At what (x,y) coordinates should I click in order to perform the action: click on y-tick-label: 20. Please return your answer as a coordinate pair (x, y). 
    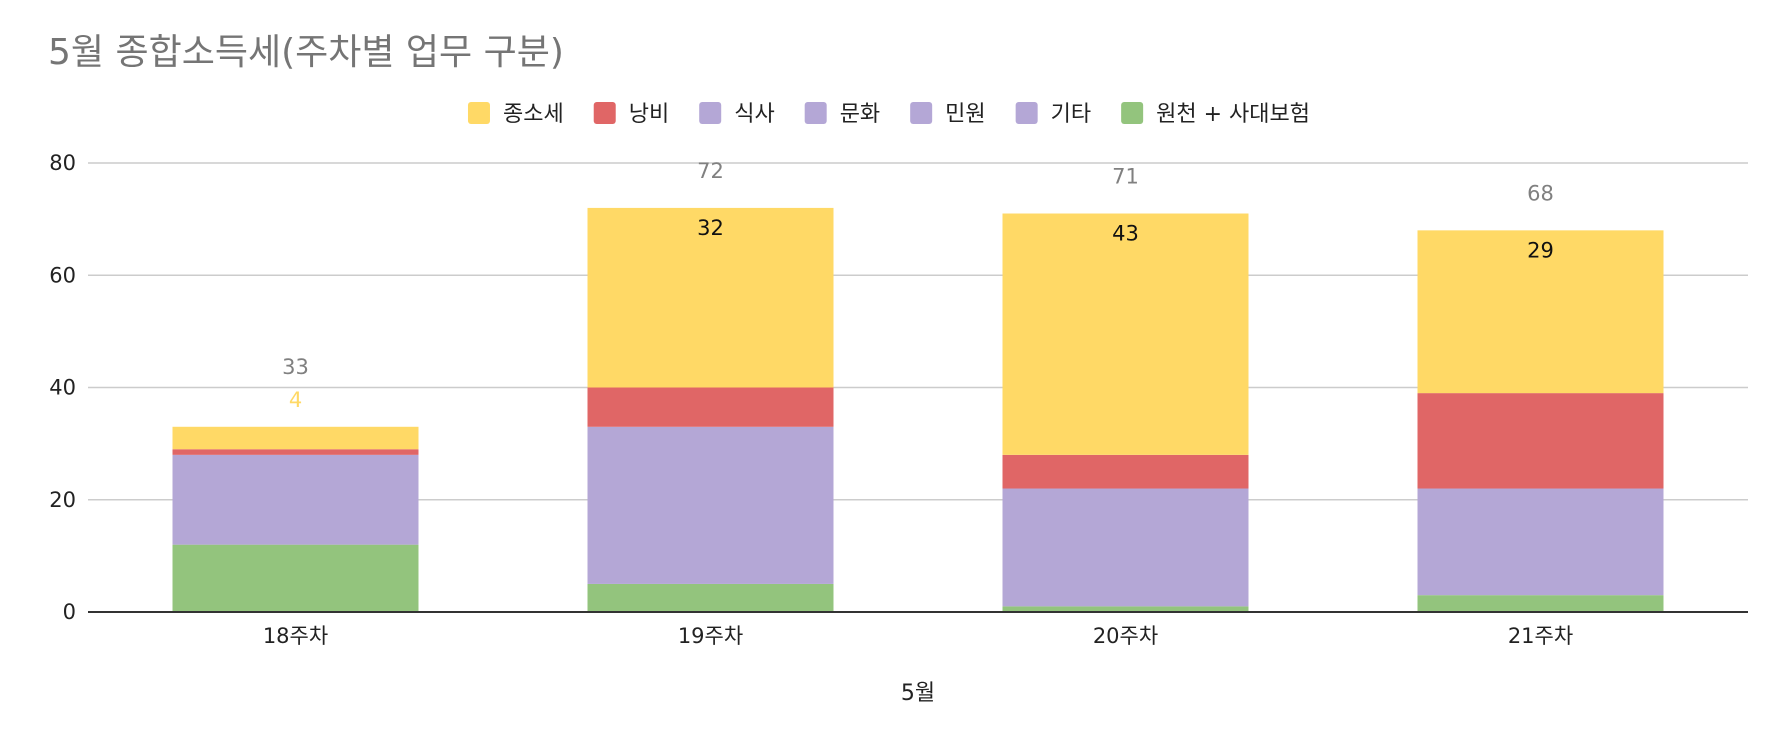
    Looking at the image, I should click on (62, 500).